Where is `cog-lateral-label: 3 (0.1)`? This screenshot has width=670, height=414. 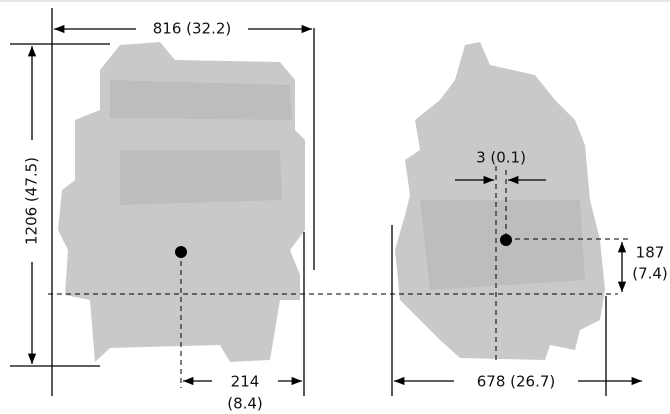
cog-lateral-label: 3 (0.1) is located at coordinates (501, 158).